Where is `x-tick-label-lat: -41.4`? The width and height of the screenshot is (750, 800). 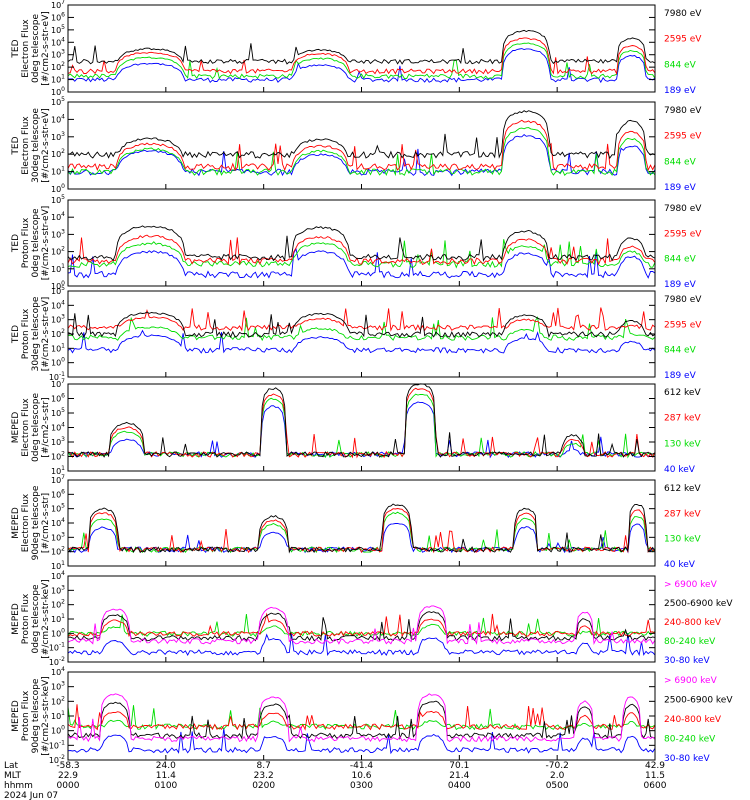
x-tick-label-lat: -41.4 is located at coordinates (362, 766).